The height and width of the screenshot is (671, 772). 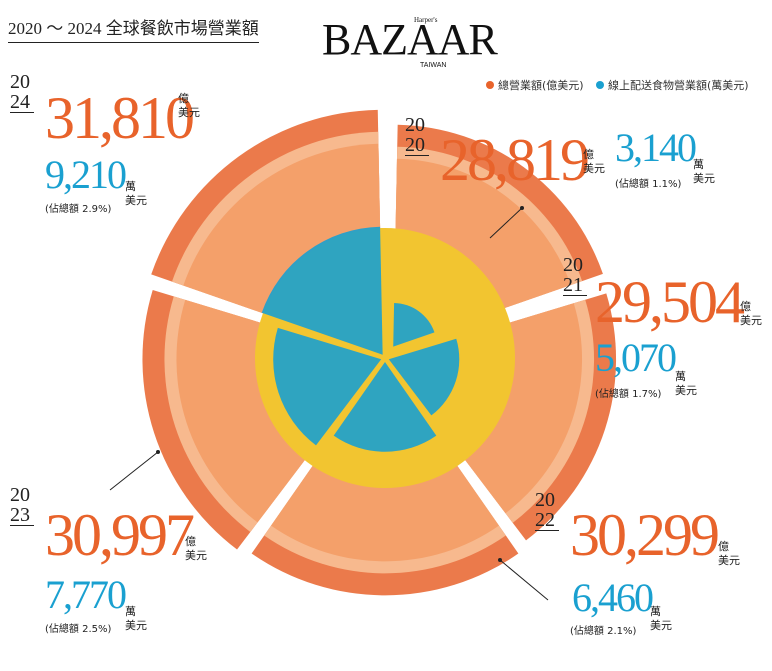 I want to click on brand-top: Harper's, so click(x=426, y=20).